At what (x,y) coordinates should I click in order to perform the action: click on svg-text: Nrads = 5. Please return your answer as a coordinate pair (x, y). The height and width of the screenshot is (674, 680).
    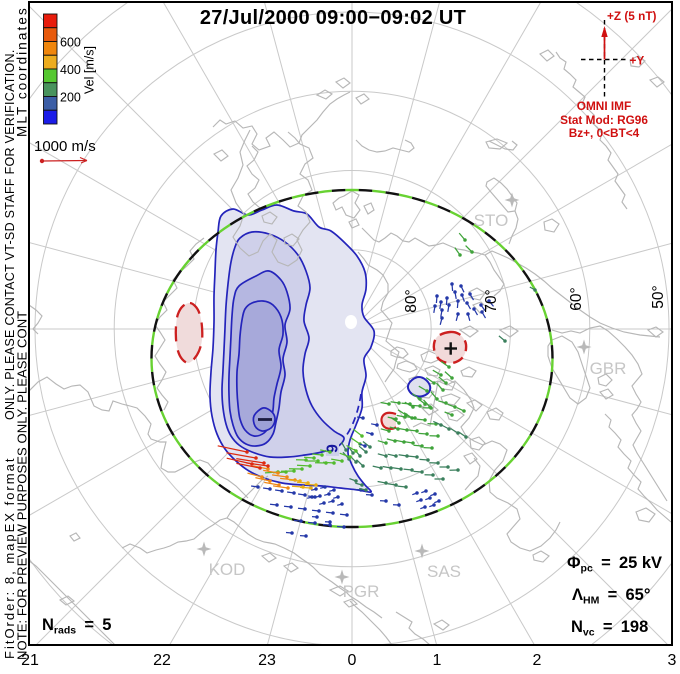
    Looking at the image, I should click on (76, 626).